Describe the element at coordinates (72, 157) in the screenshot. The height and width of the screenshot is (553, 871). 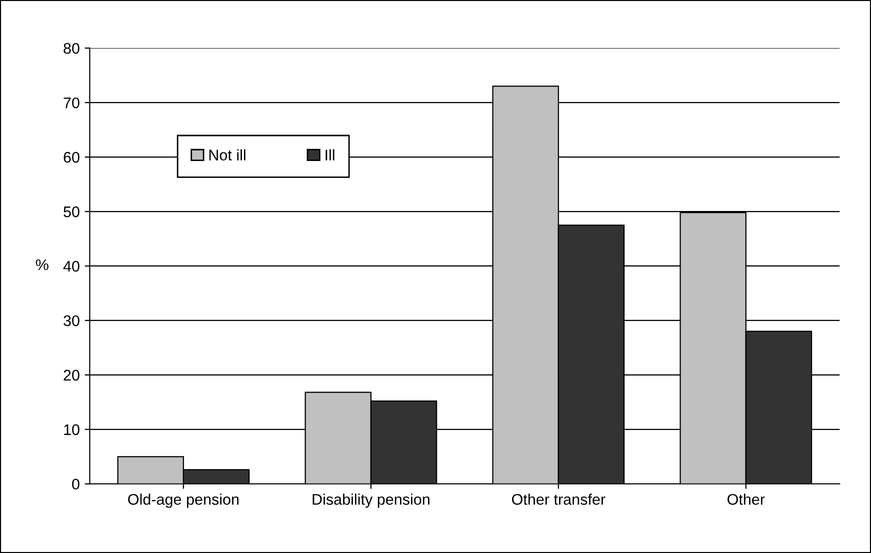
I see `y-tick-label: 60` at that location.